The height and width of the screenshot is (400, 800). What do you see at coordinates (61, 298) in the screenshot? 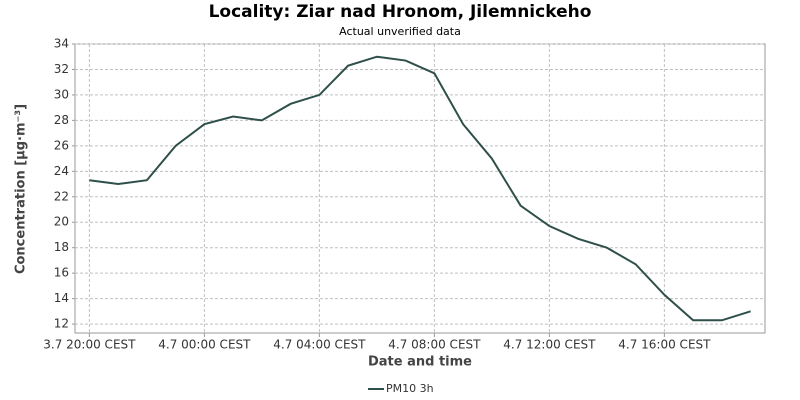
I see `y-tick-label: 14` at bounding box center [61, 298].